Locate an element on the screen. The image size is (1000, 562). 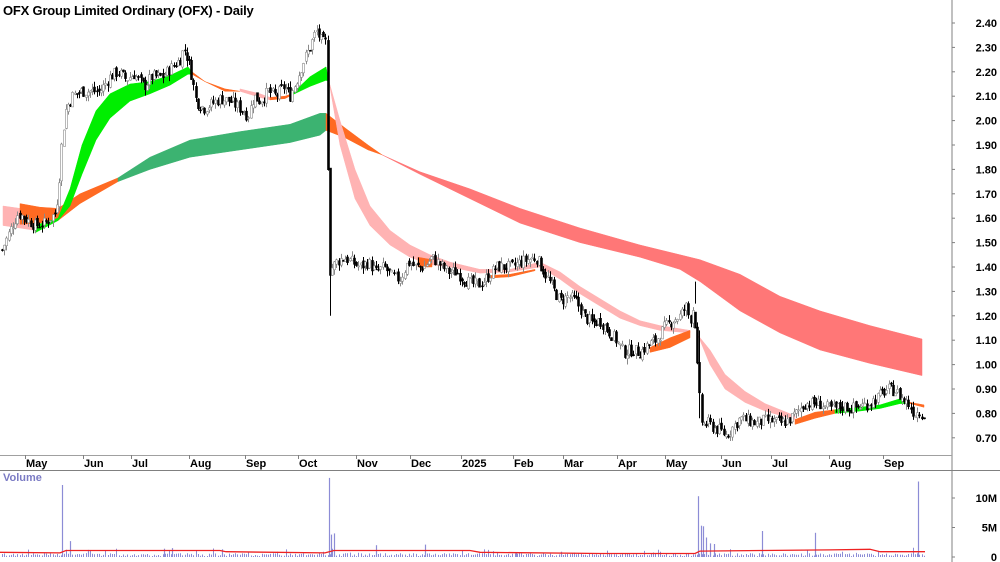
x-tick-label: Oct is located at coordinates (308, 464).